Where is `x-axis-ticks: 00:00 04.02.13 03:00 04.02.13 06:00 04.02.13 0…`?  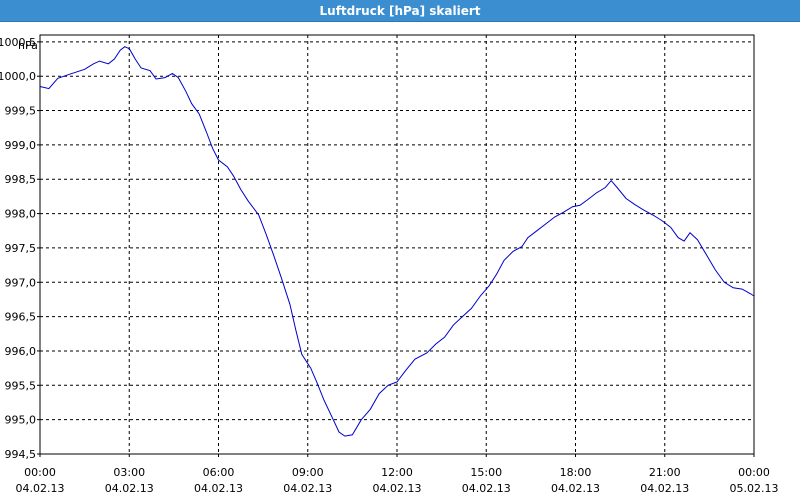
x-axis-ticks: 00:00 04.02.13 03:00 04.02.13 06:00 04.02.13 0… is located at coordinates (397, 474).